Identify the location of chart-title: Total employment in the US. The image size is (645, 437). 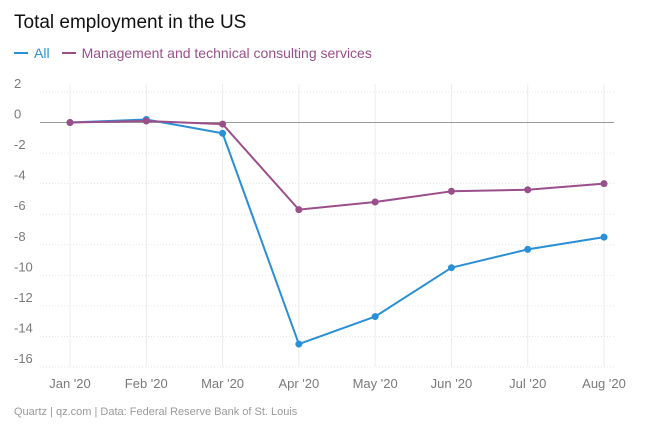
(130, 22).